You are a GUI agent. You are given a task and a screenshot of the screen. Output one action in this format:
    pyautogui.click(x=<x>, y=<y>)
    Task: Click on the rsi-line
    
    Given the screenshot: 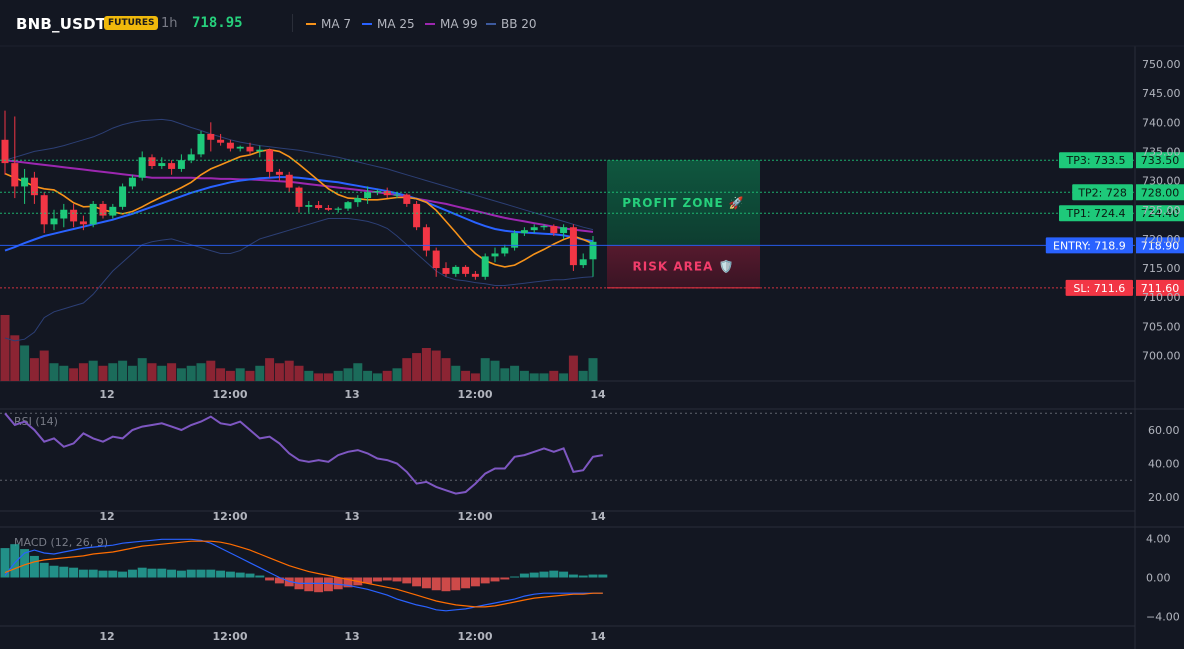 What is the action you would take?
    pyautogui.click(x=303, y=453)
    